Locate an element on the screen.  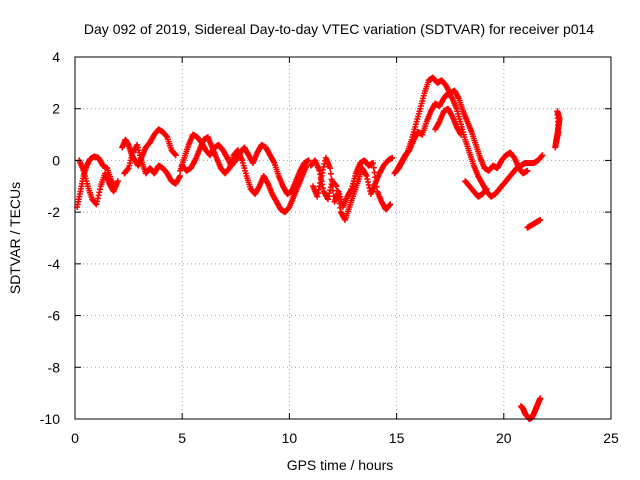
x-tick-label: 5 is located at coordinates (182, 438).